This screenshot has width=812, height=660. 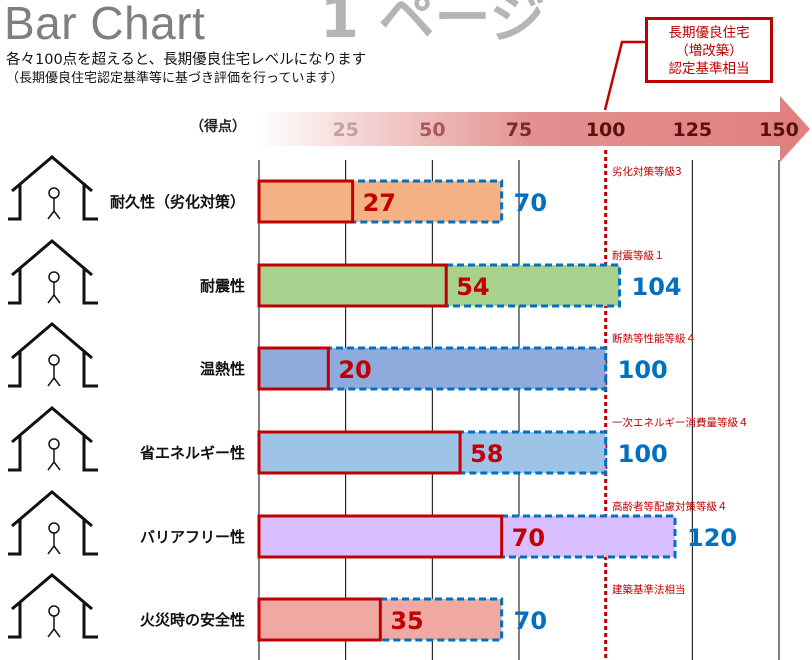 I want to click on page-watermark: 1 ページ, so click(x=433, y=25).